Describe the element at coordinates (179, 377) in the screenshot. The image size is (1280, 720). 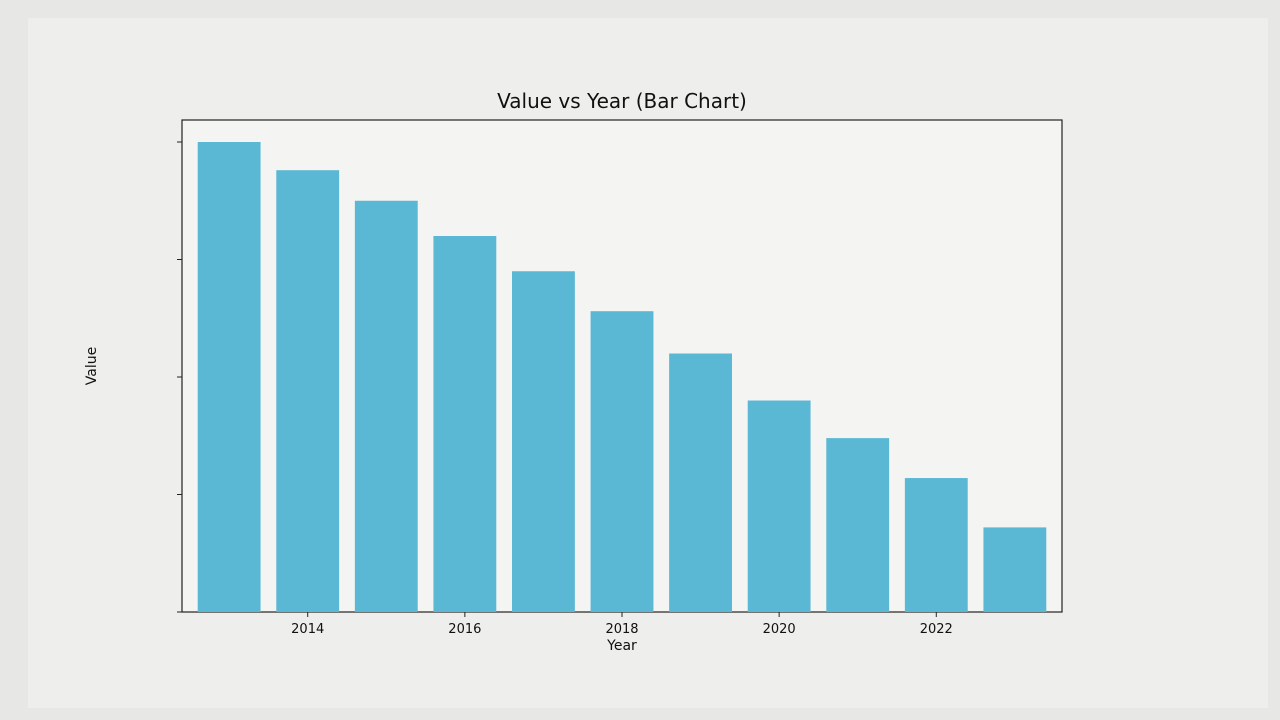
I see `y-ticks-group` at that location.